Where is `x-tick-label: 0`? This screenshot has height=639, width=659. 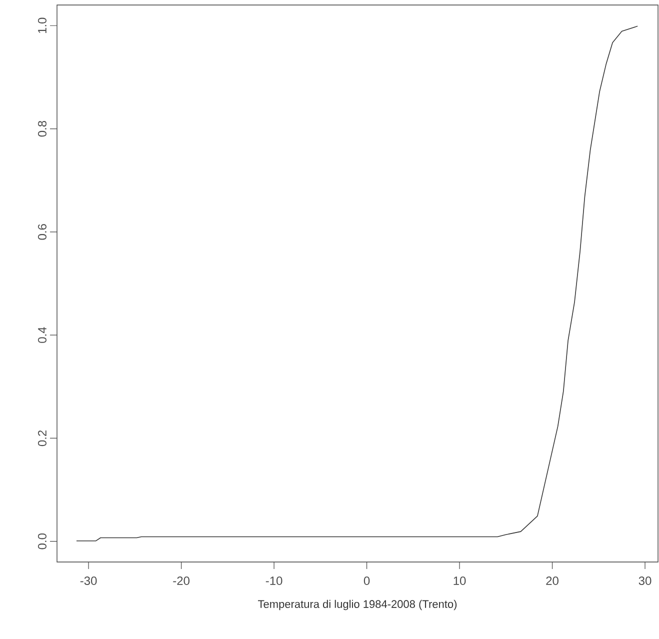
x-tick-label: 0 is located at coordinates (367, 581).